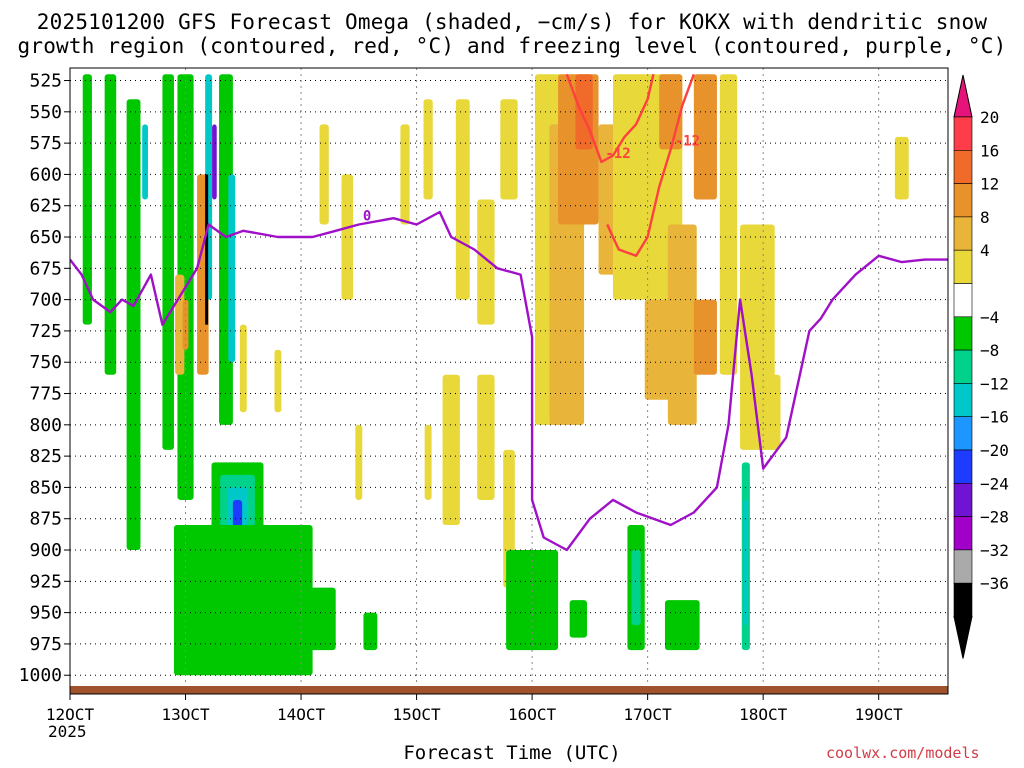  I want to click on omega-min-strip, so click(207, 249).